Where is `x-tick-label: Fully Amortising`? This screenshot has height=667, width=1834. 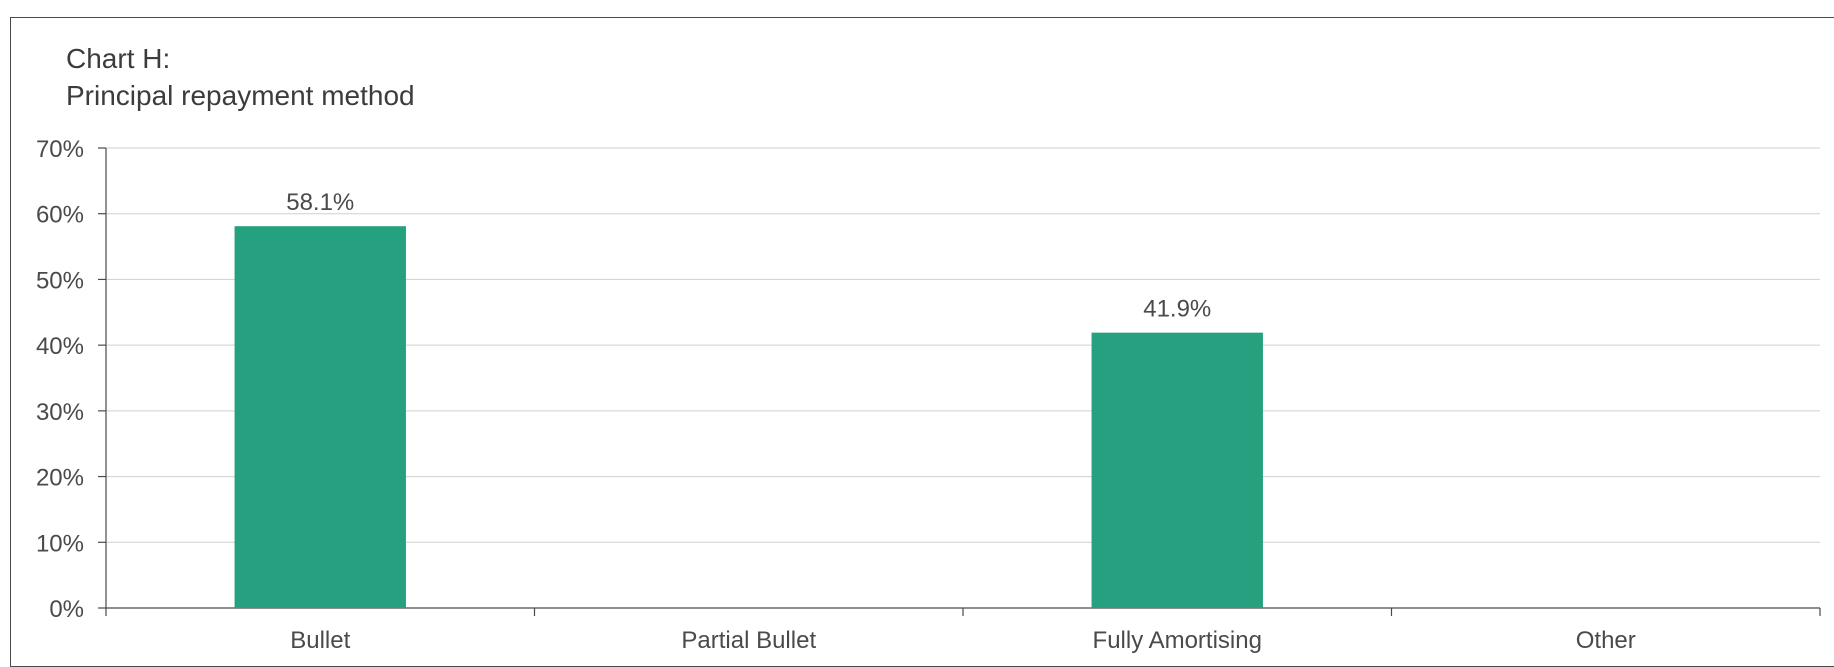 x-tick-label: Fully Amortising is located at coordinates (1177, 640).